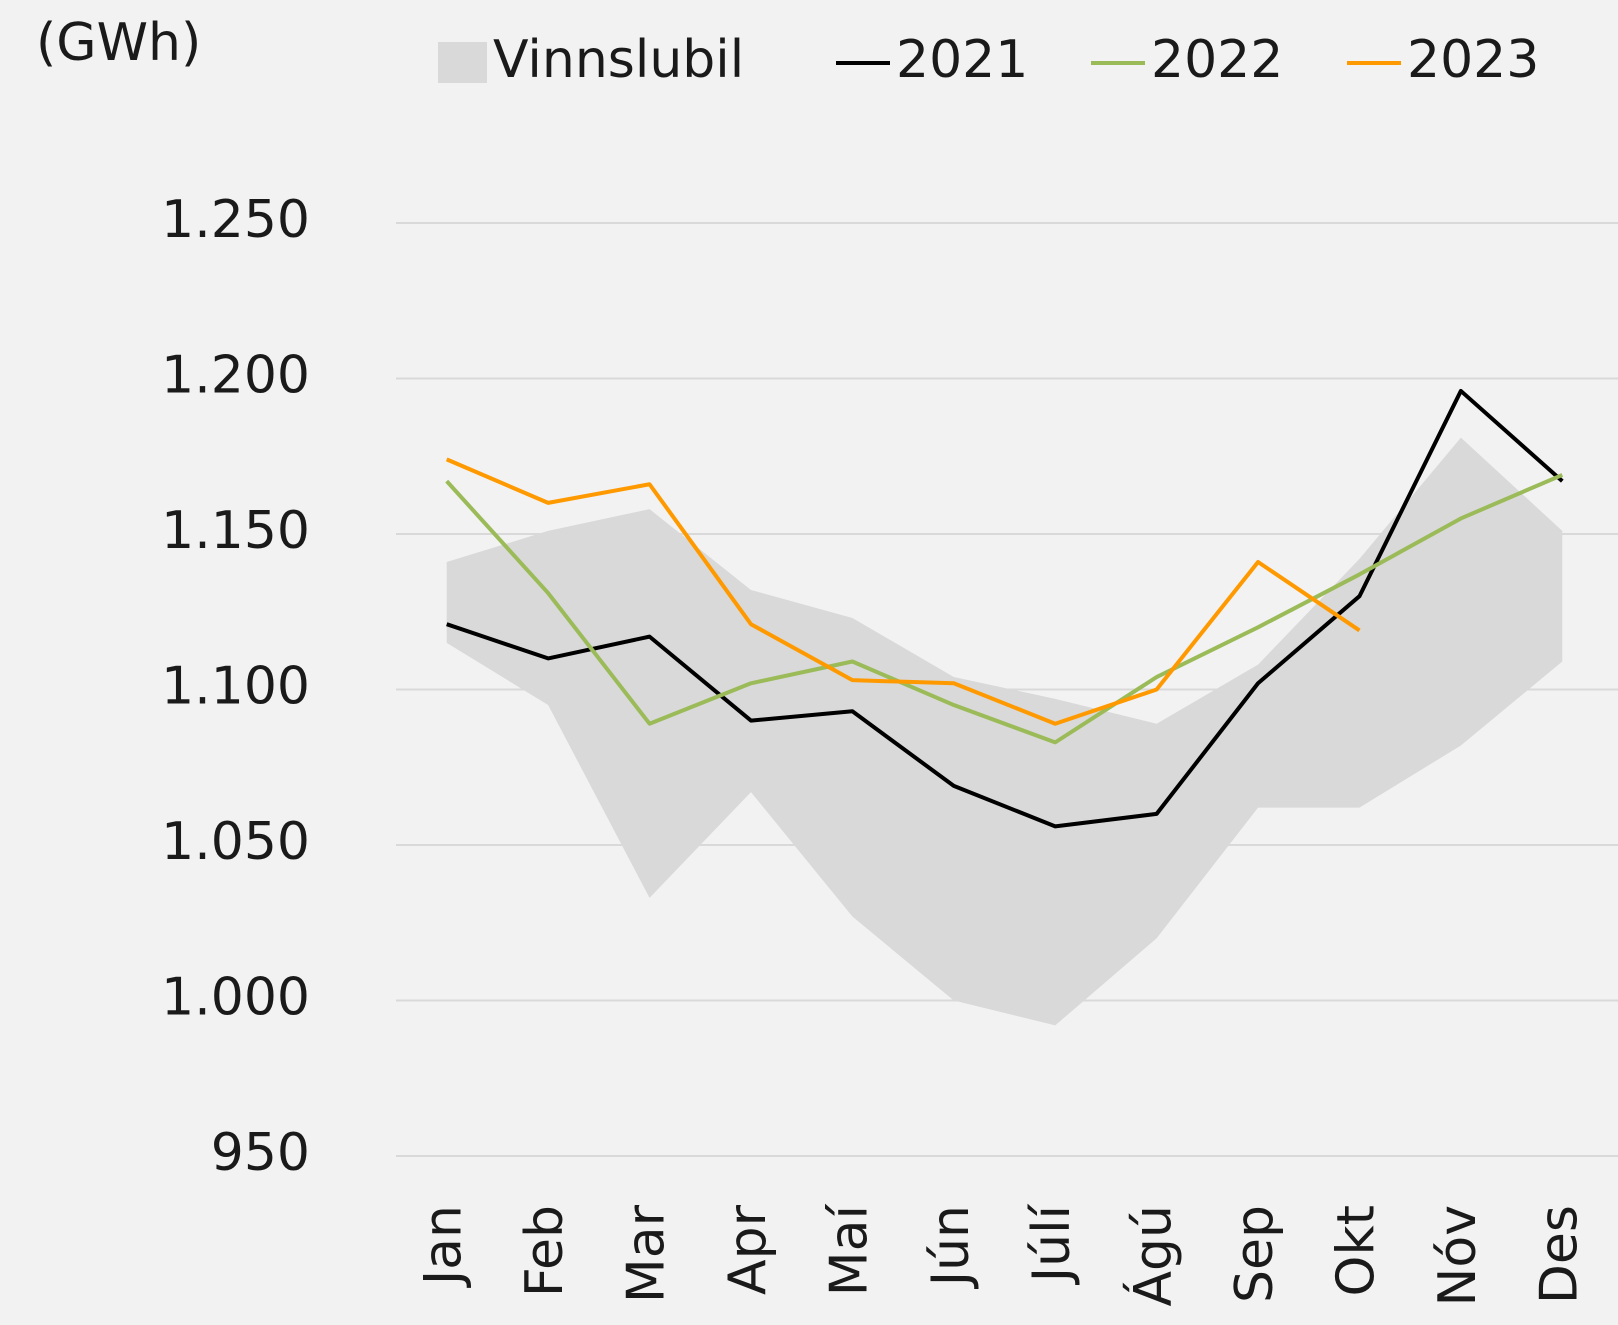  I want to click on y-tick-label: 1.100, so click(235, 687).